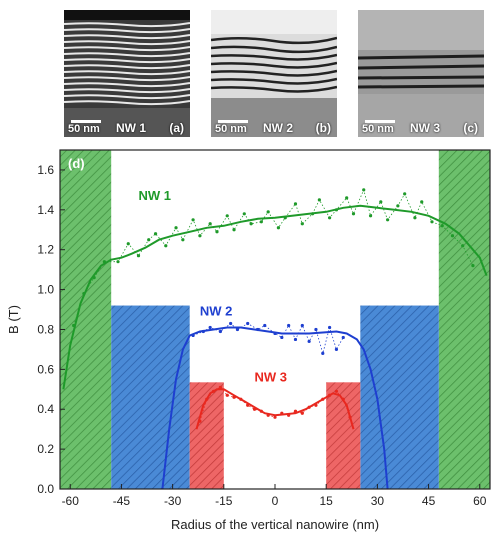 This screenshot has width=500, height=550. I want to click on series-nw3: NW 3, so click(275, 399).